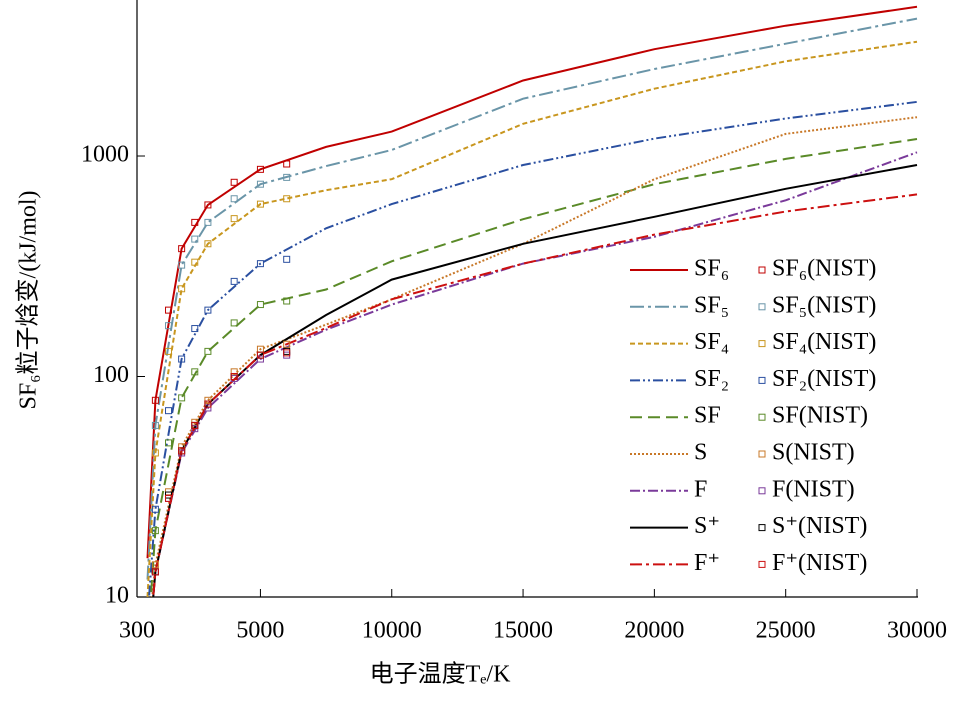  I want to click on x-tick-label: 20000, so click(654, 631).